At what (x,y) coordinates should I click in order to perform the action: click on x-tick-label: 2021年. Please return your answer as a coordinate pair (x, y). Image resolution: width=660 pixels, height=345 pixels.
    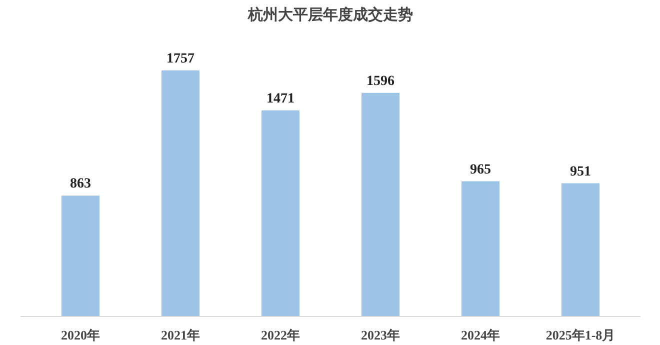
    Looking at the image, I should click on (180, 335).